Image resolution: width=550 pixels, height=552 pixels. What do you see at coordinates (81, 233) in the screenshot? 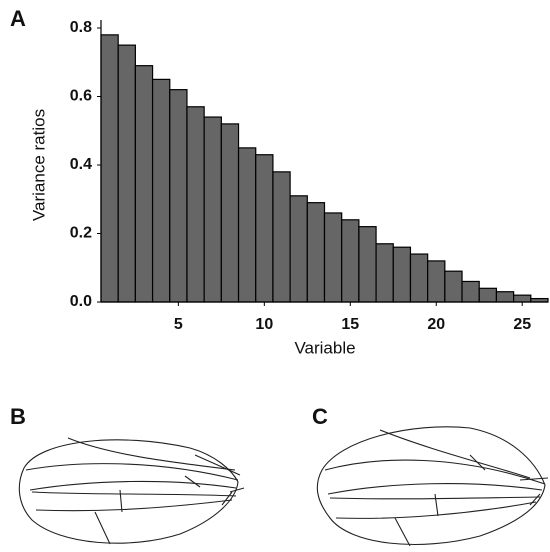
I see `y-tick-label: 0.2` at bounding box center [81, 233].